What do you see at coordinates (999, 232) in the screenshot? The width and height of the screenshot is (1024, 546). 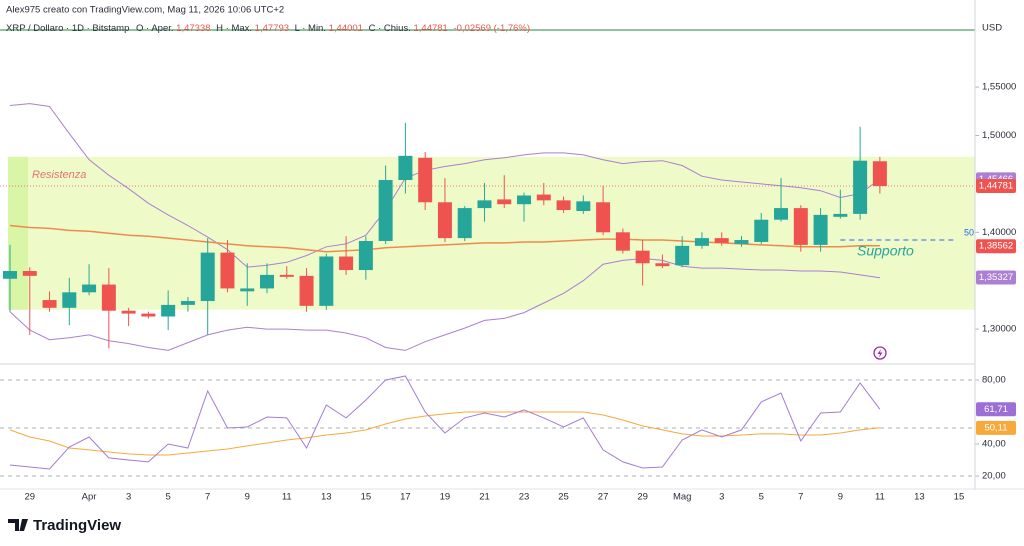 I see `y-tick-label: 1,40000` at bounding box center [999, 232].